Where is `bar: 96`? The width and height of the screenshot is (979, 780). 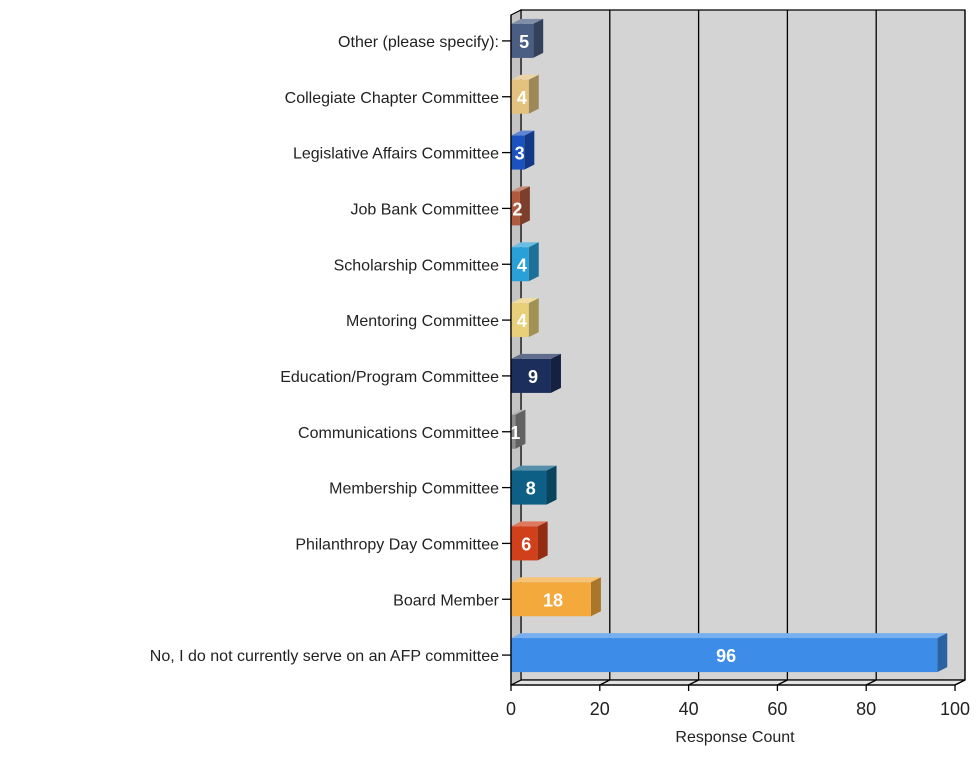 bar: 96 is located at coordinates (729, 653).